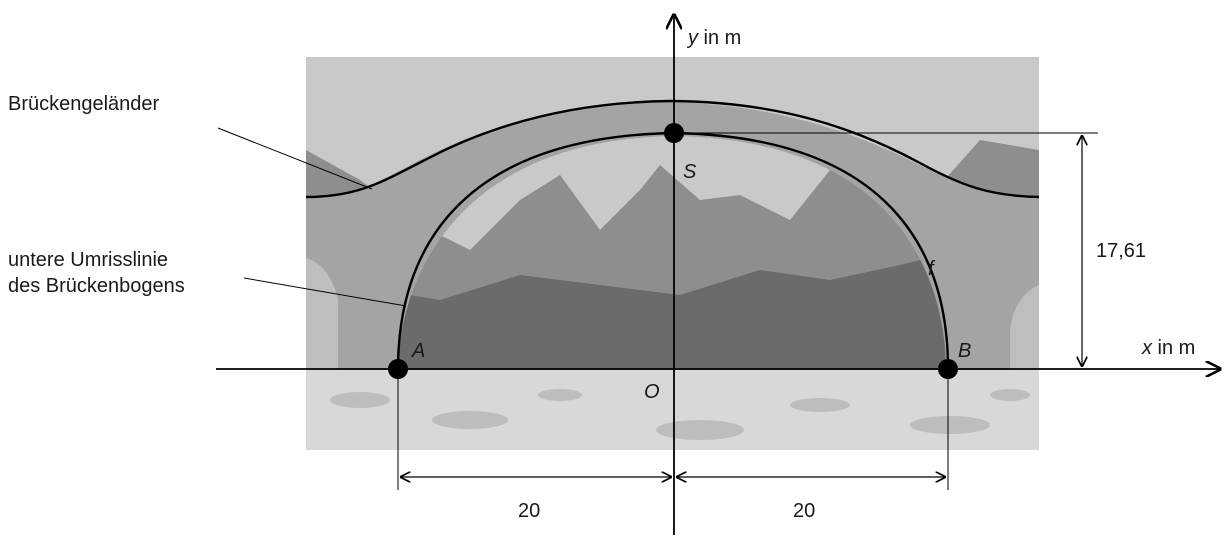  What do you see at coordinates (398, 369) in the screenshot?
I see `point-a-marker` at bounding box center [398, 369].